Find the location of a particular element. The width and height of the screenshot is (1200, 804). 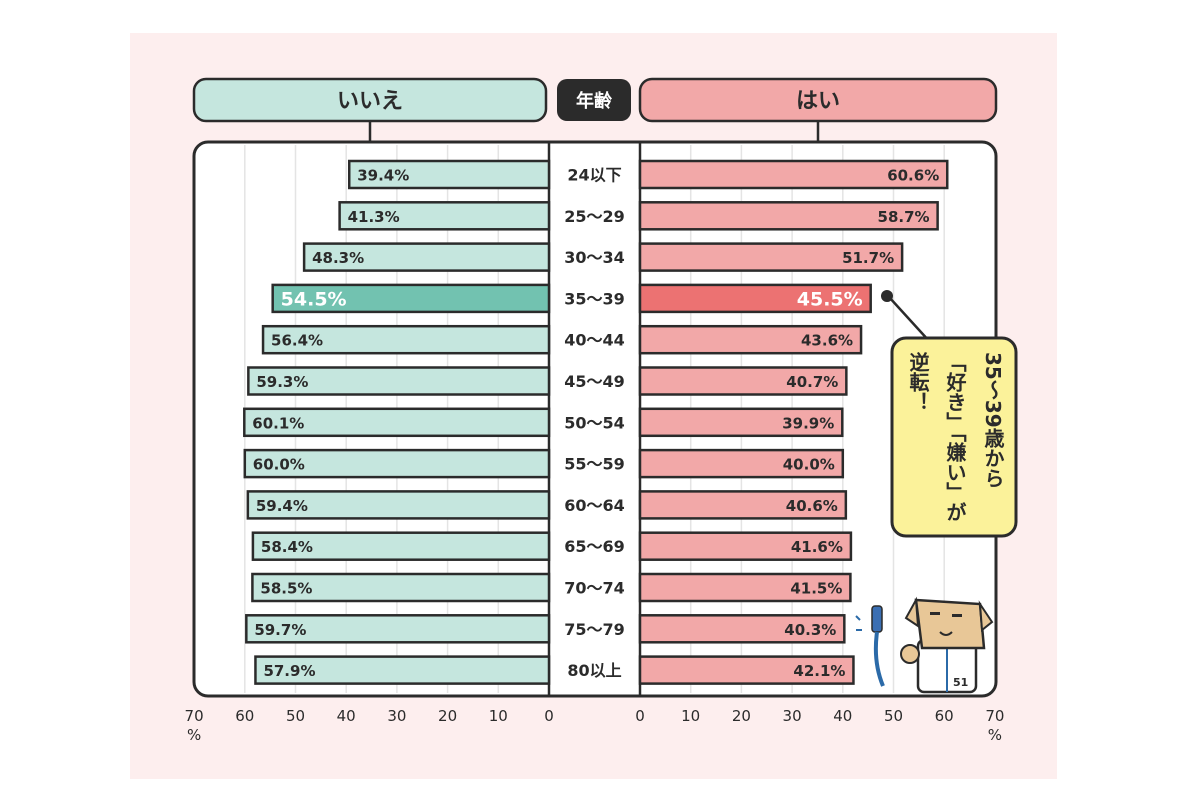

tick-left-5: 20 is located at coordinates (447, 716).